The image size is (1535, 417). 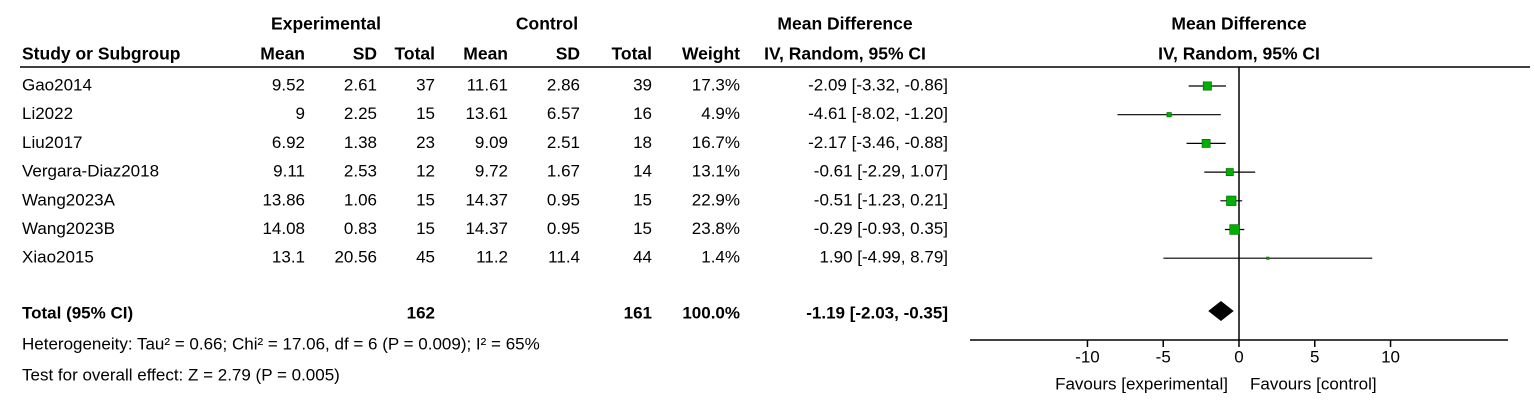 I want to click on x-tick-label: -5, so click(x=1163, y=356).